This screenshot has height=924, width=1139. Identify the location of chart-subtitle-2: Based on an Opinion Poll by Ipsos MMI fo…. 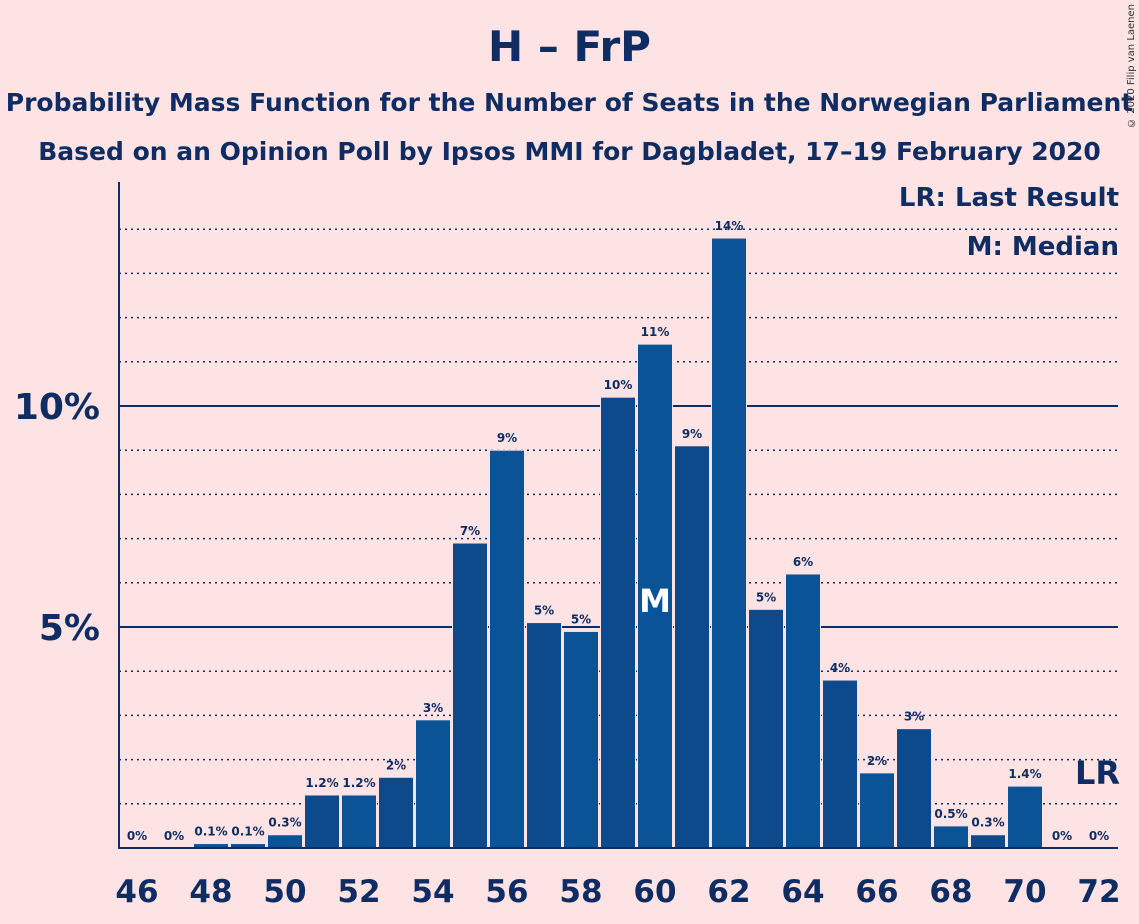
(569, 151).